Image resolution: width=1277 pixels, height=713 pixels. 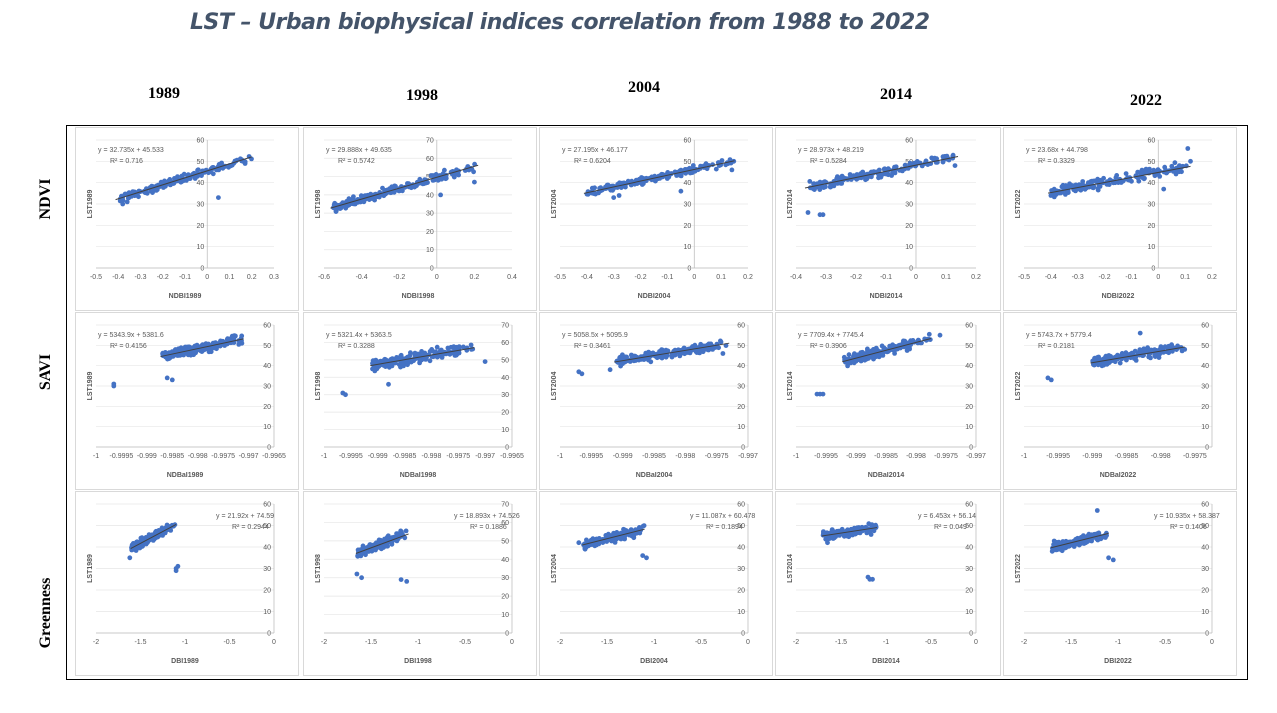 What do you see at coordinates (318, 385) in the screenshot?
I see `y-axis-title: LST1998` at bounding box center [318, 385].